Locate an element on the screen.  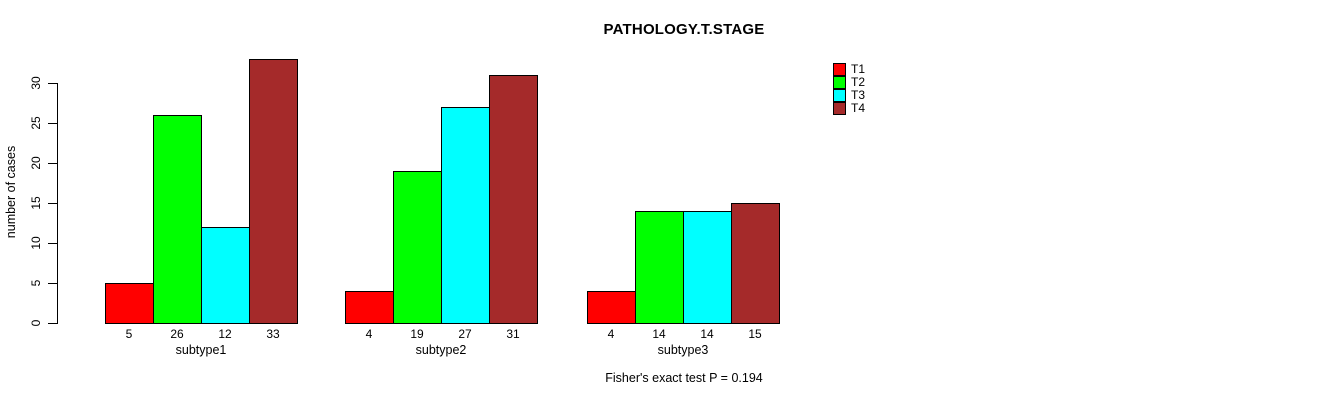
bar-T2-subtype3 is located at coordinates (659, 267).